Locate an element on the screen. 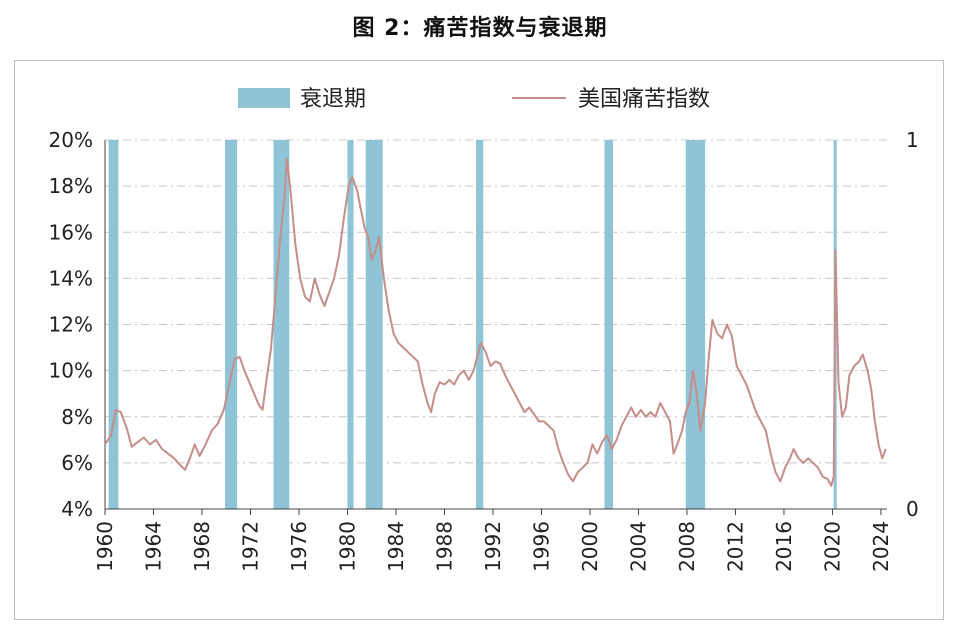 The height and width of the screenshot is (636, 960). x-tick-label: 2016 is located at coordinates (784, 546).